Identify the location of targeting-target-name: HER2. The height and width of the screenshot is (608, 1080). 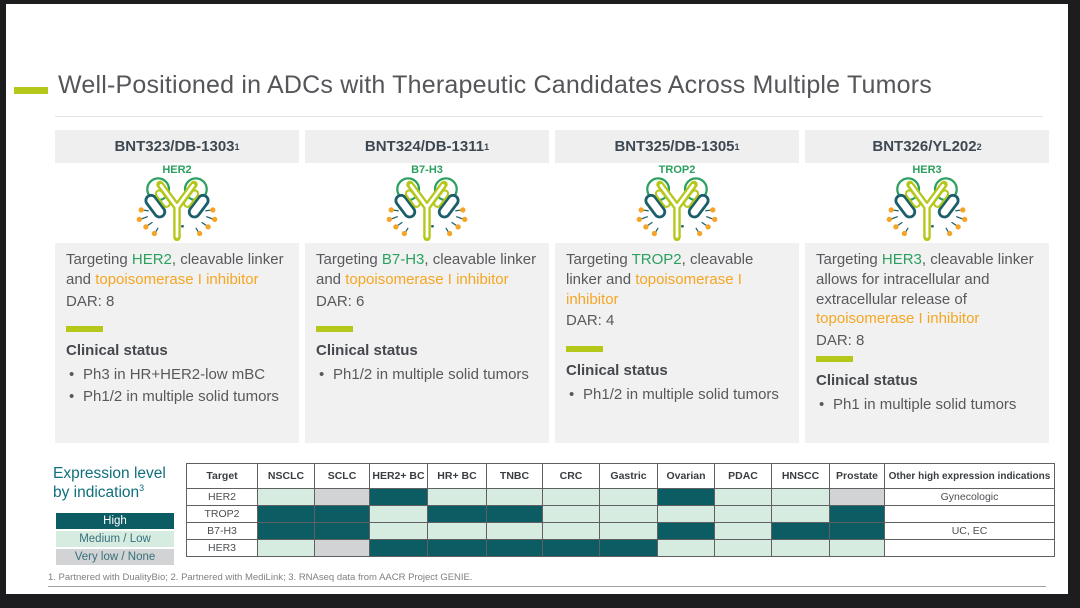
(151, 259).